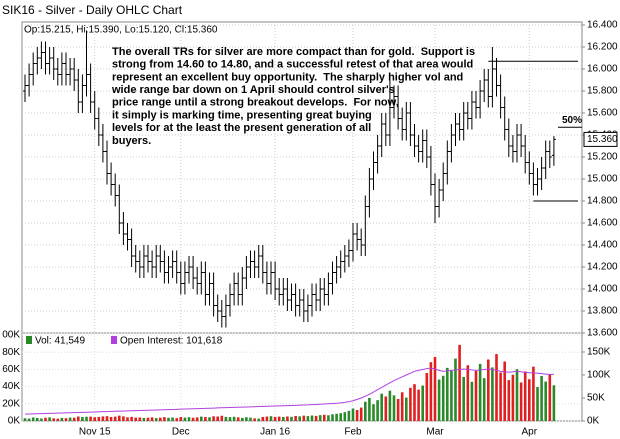  Describe the element at coordinates (29, 340) in the screenshot. I see `volume-legend-swatch` at that location.